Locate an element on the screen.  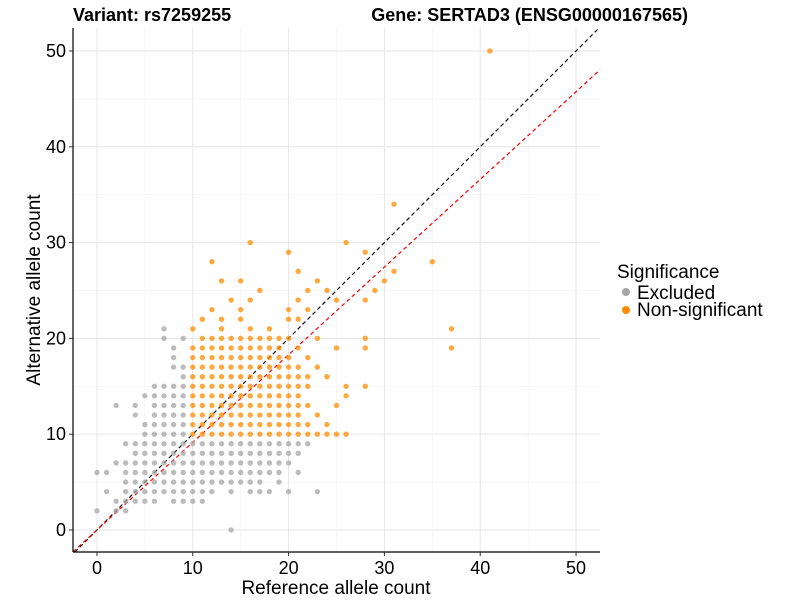
x-tick-label: 40 is located at coordinates (480, 568).